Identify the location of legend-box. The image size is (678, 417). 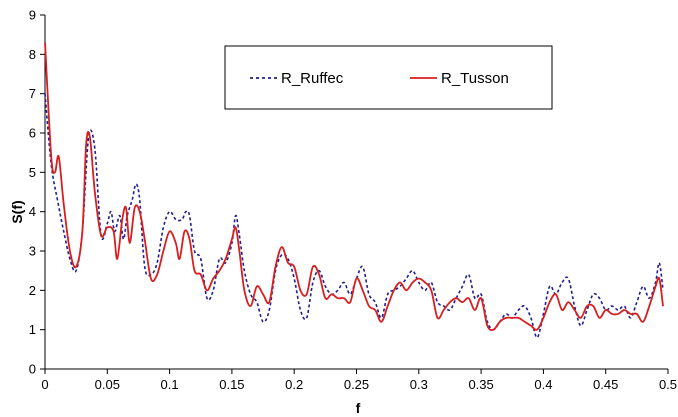
(388, 77).